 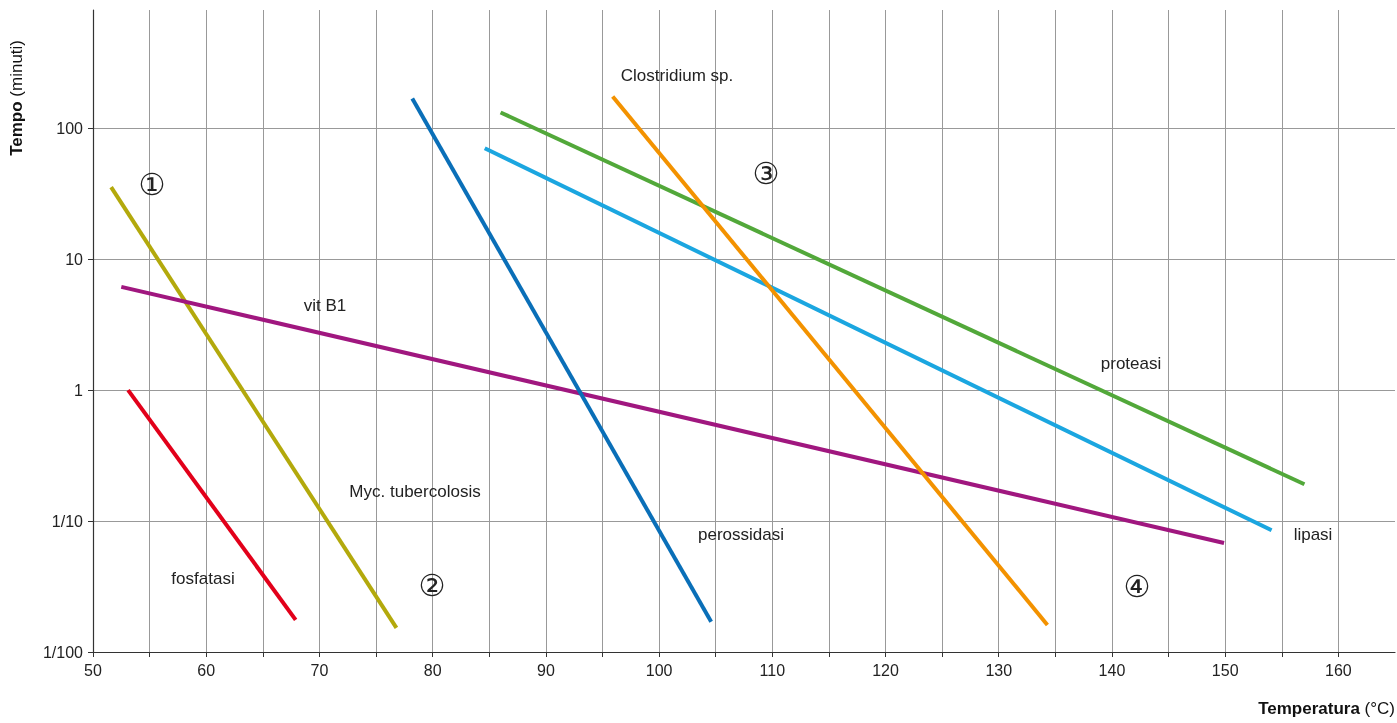 What do you see at coordinates (74, 259) in the screenshot?
I see `y-tick-label: 10` at bounding box center [74, 259].